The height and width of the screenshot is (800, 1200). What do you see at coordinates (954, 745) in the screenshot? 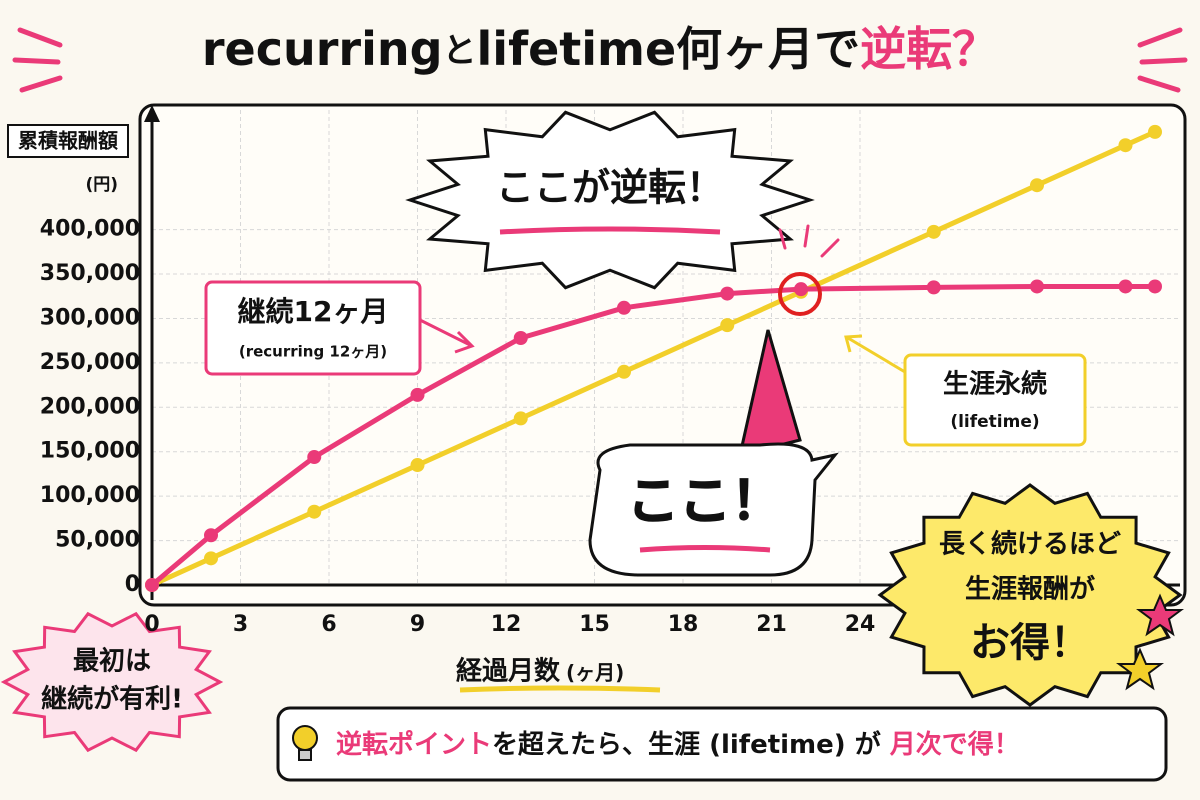
I see `footer-part: 月次で得！` at bounding box center [954, 745].